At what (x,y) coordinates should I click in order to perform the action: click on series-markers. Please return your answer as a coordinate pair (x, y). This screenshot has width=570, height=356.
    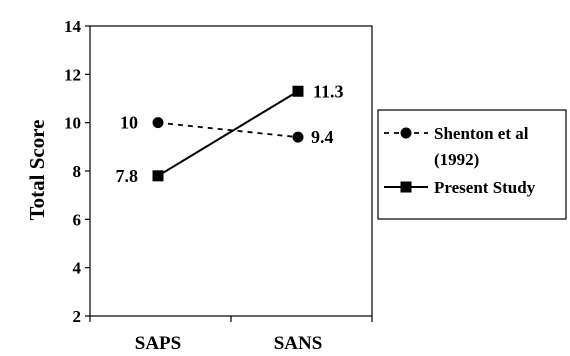
    Looking at the image, I should click on (228, 133).